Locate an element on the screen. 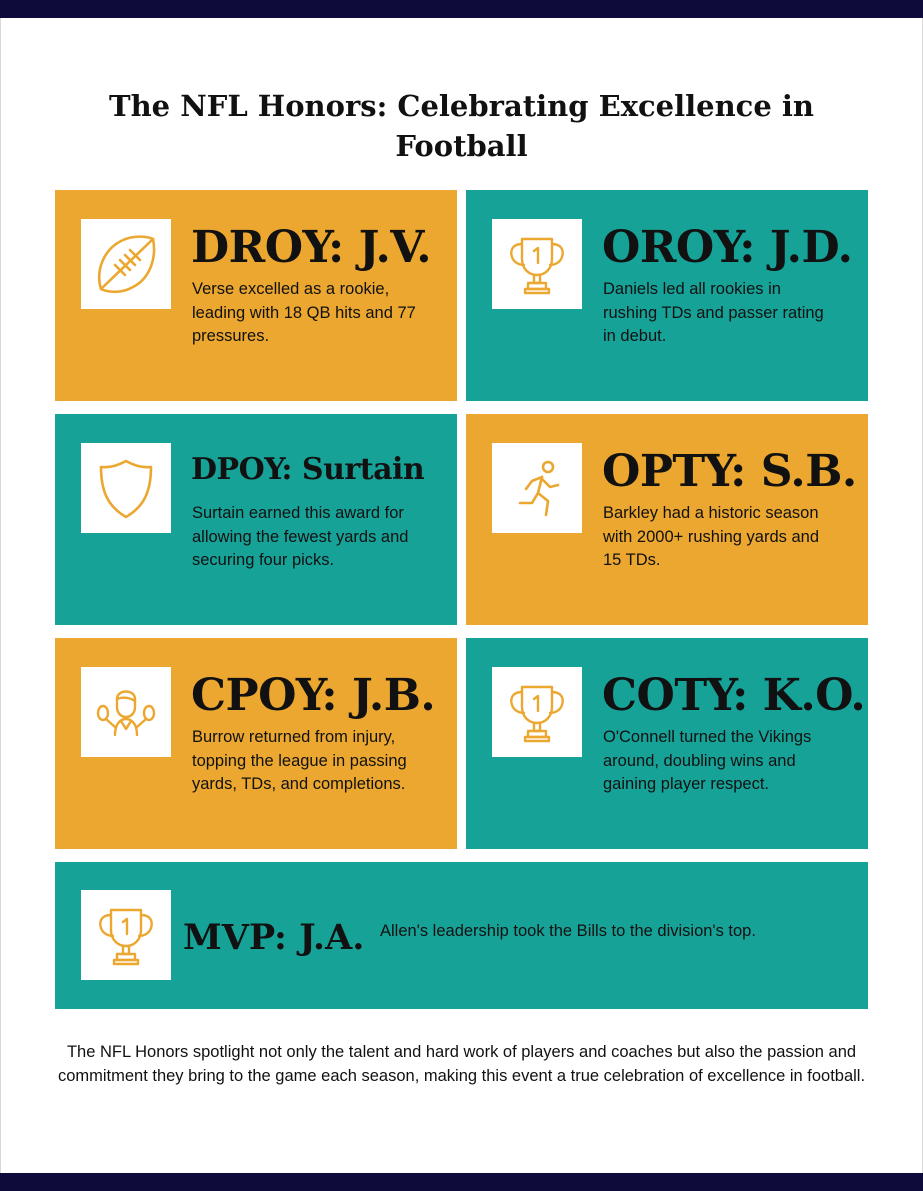  award-title: DROY: J.V. is located at coordinates (311, 247).